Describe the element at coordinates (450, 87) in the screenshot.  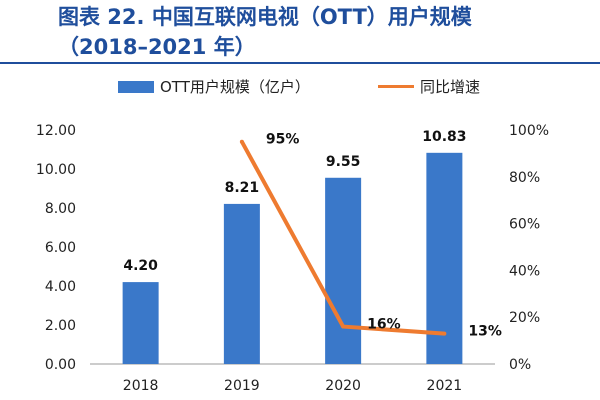
I see `legend-line-label: 同比增速` at that location.